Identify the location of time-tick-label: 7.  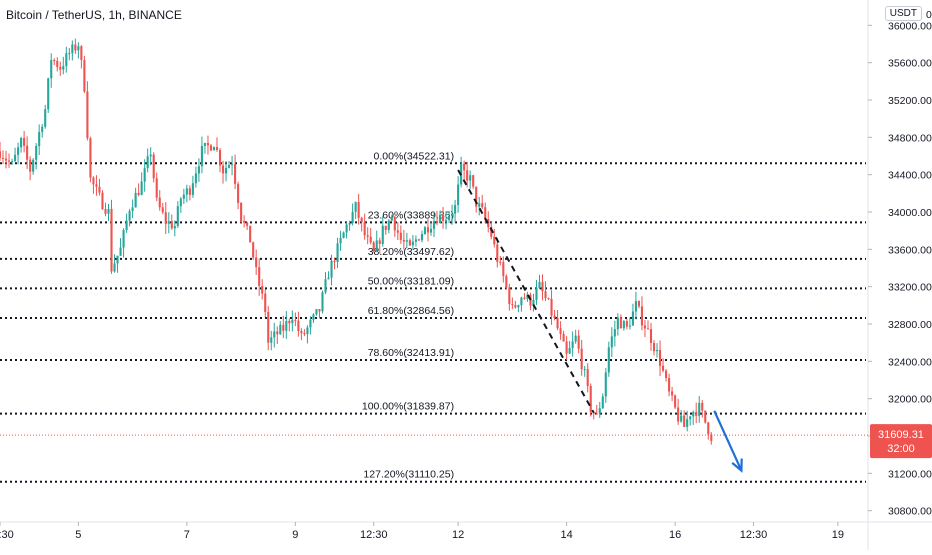
(187, 535).